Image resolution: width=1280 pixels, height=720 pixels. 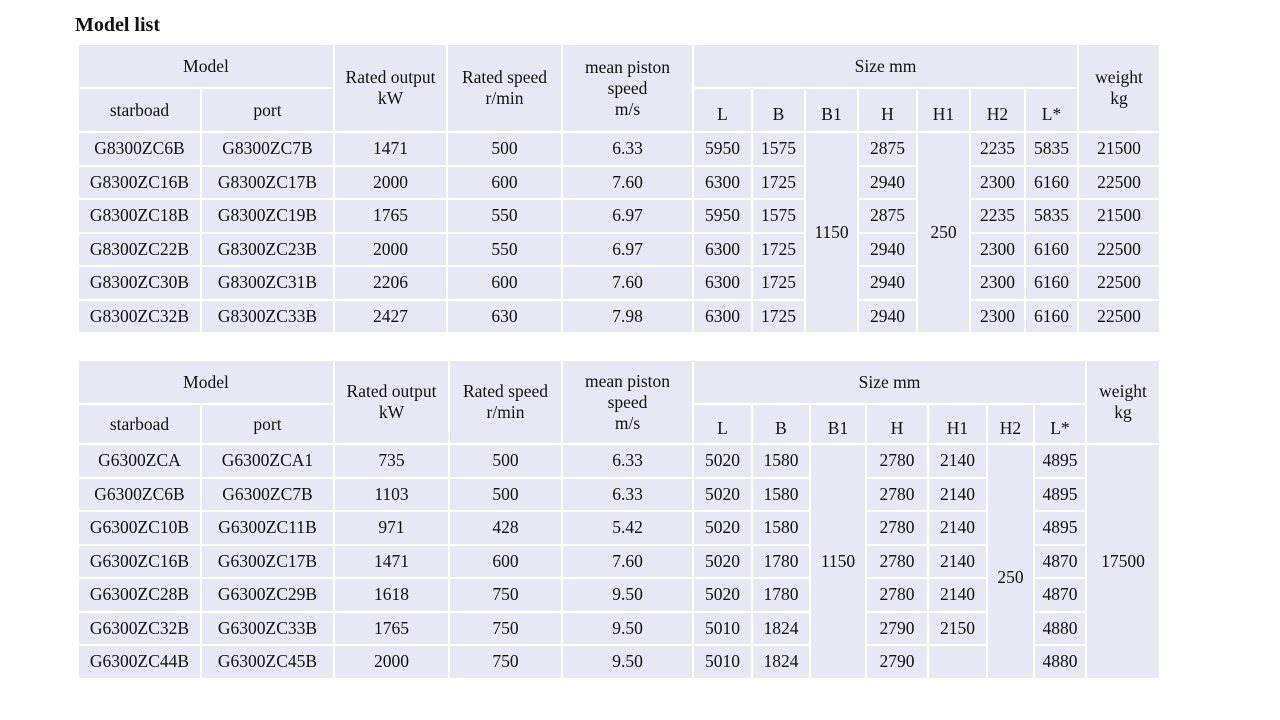 I want to click on cell-starboard: G8300ZC16B, so click(x=139, y=182).